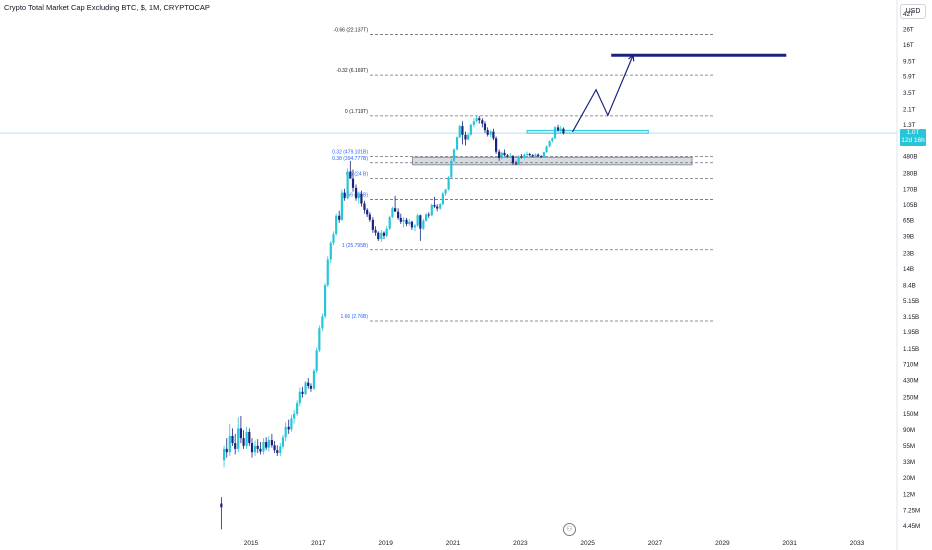  Describe the element at coordinates (913, 137) in the screenshot. I see `current-price-badge: 1.0T 12d 16h` at that location.